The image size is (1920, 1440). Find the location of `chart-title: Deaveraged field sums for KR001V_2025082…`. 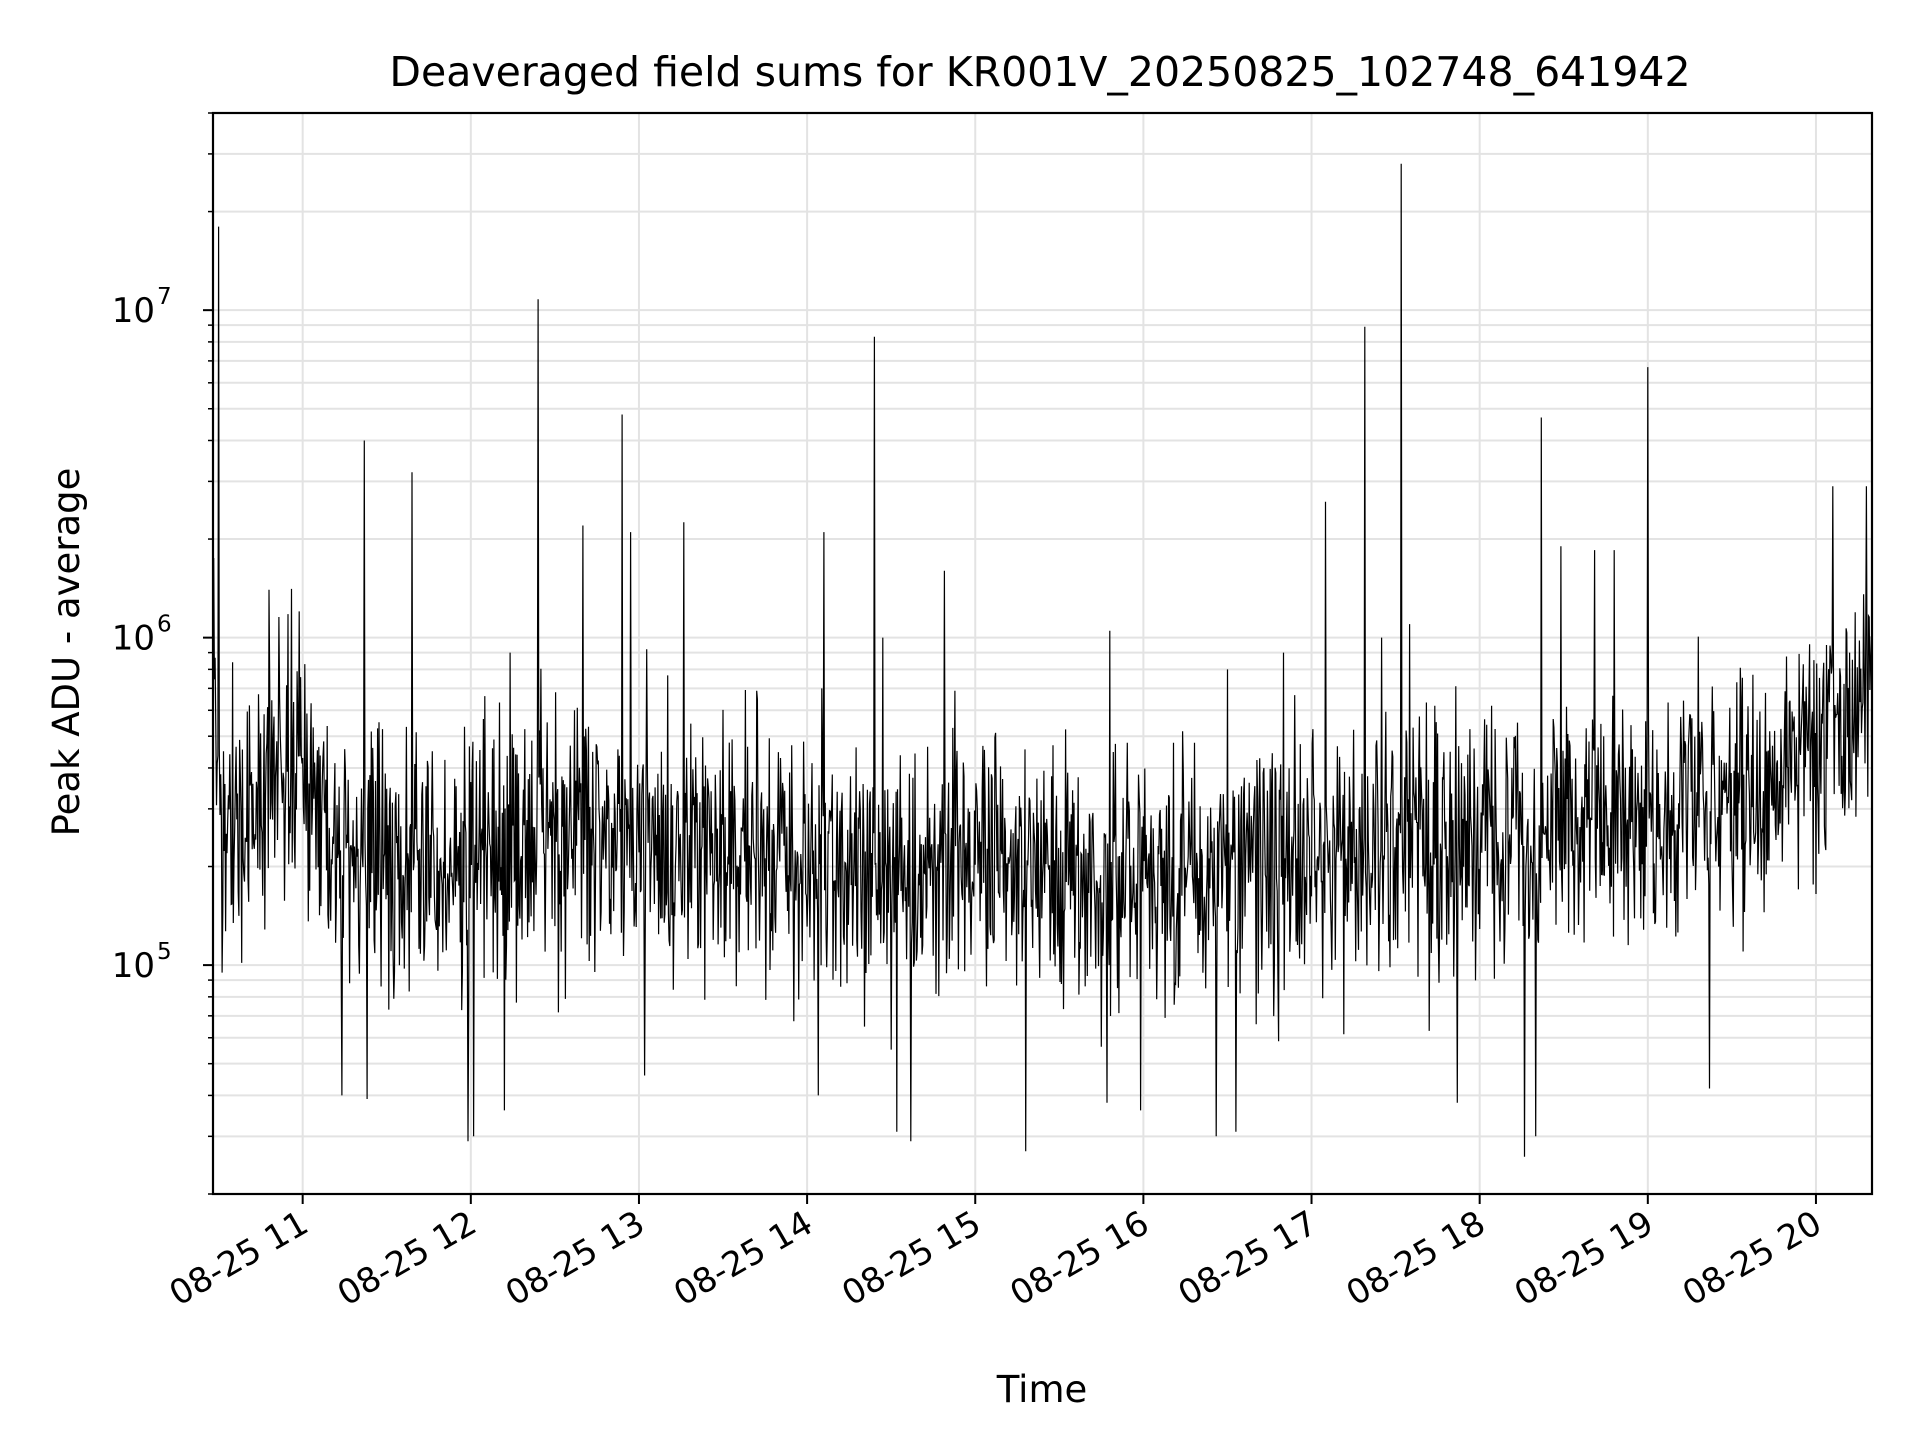

chart-title: Deaveraged field sums for KR001V_2025082… is located at coordinates (1039, 72).